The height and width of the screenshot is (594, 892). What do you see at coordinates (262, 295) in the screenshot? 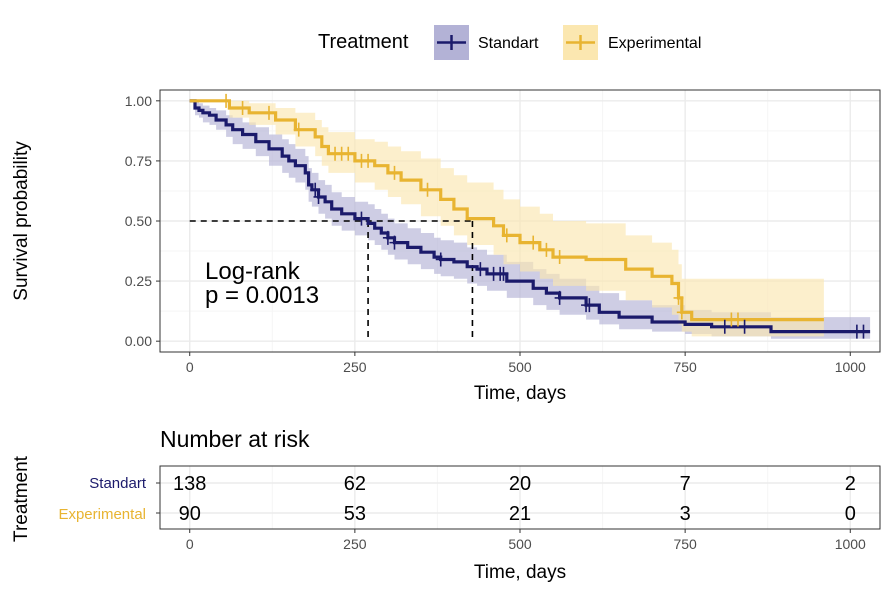
I see `annotation-pvalue: p = 0.0013` at bounding box center [262, 295].